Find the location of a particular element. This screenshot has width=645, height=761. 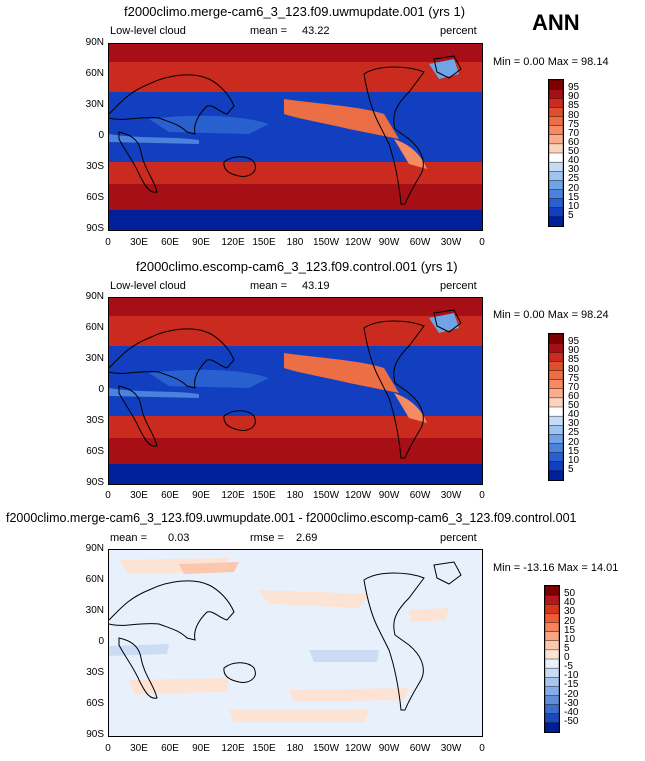

panel1-colorbar is located at coordinates (556, 153).